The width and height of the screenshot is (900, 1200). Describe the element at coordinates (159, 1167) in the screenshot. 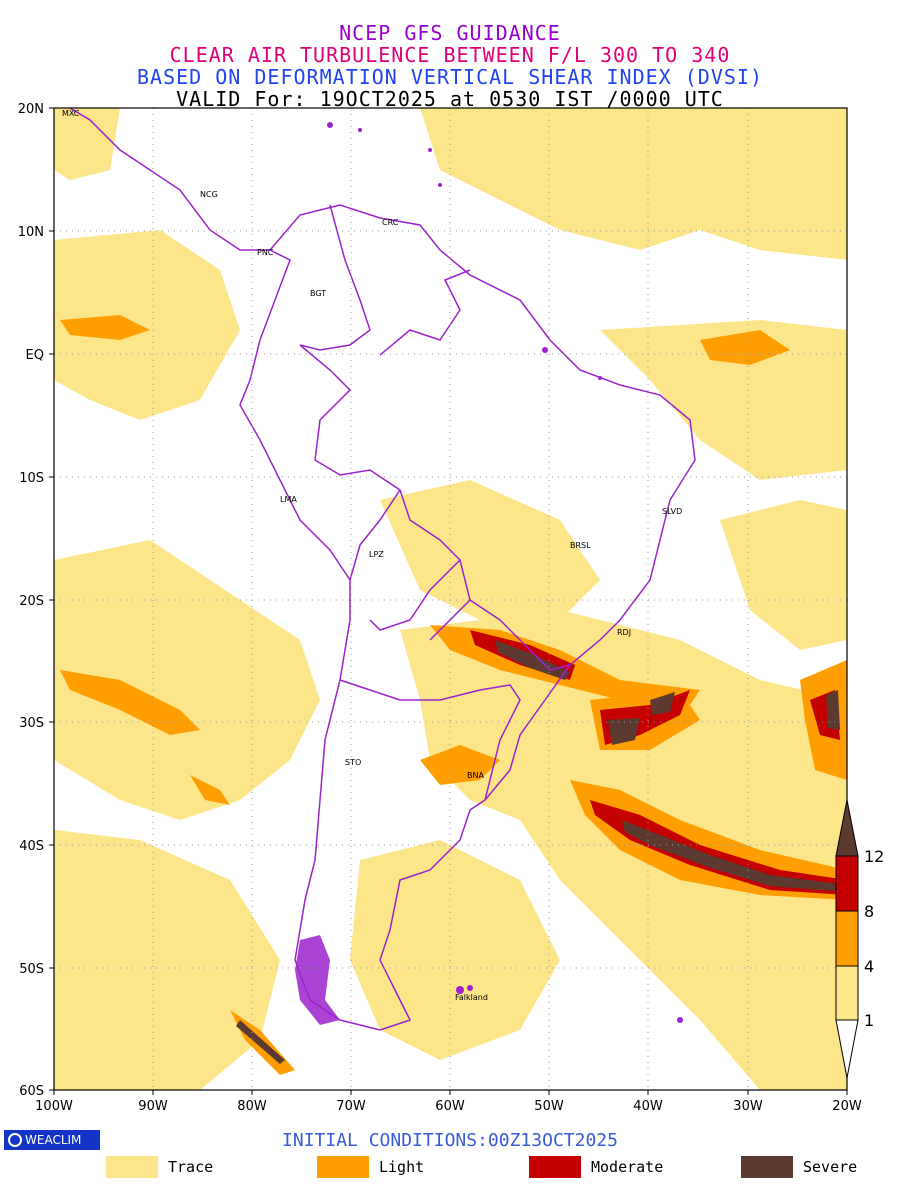

I see `legend-item-trace: Trace` at that location.